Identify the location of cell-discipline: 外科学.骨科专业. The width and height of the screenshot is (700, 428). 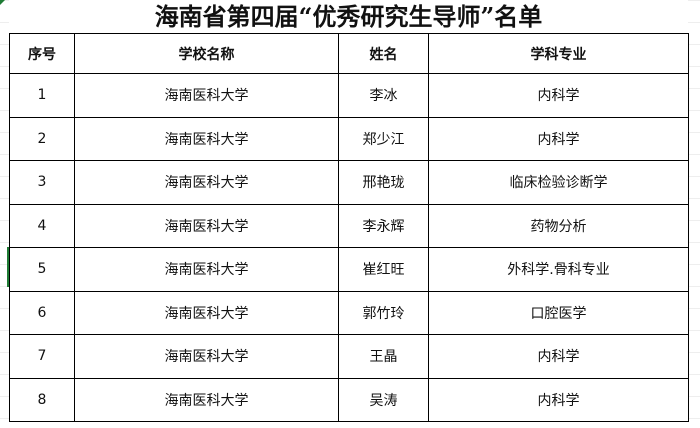
(558, 269).